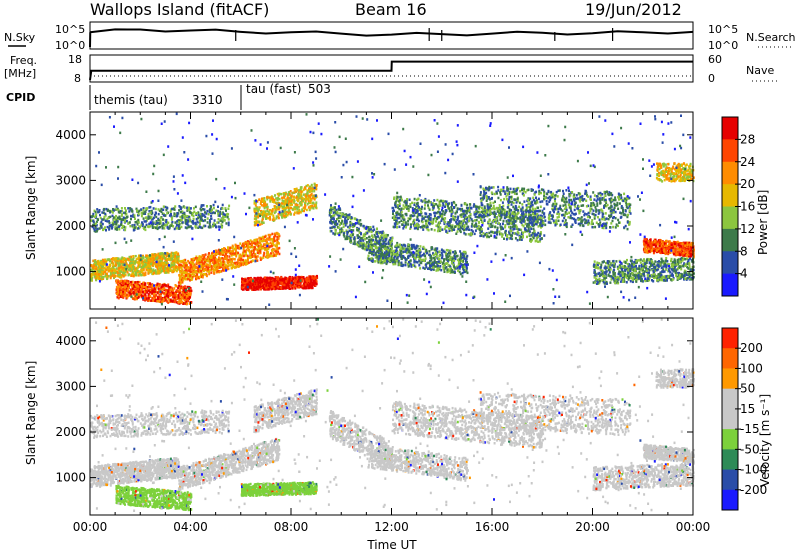 This screenshot has height=554, width=800. I want to click on freq-right-tick-bottom: 0, so click(711, 78).